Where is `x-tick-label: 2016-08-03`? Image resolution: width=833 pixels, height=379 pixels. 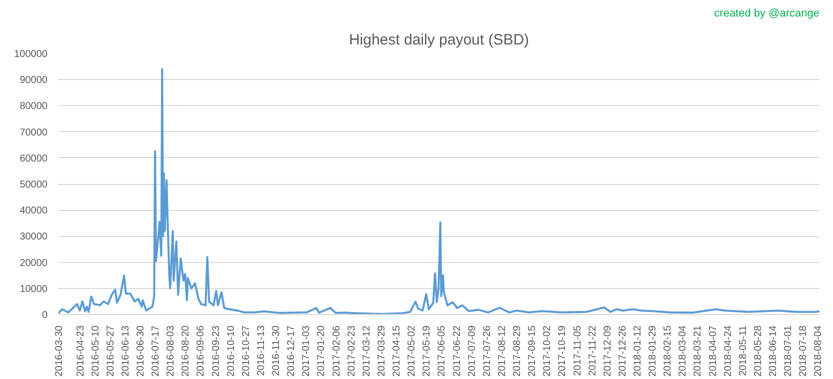 x-tick-label: 2016-08-03 is located at coordinates (171, 351).